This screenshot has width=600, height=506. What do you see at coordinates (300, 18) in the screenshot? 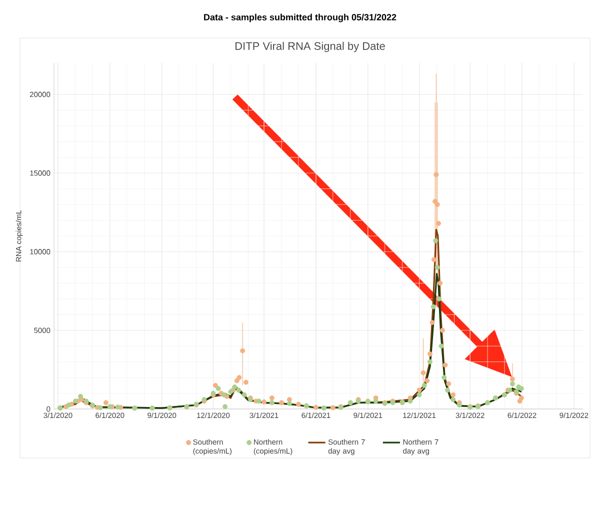
I see `chart-title: Data - samples submitted through 05/31/2022` at bounding box center [300, 18].